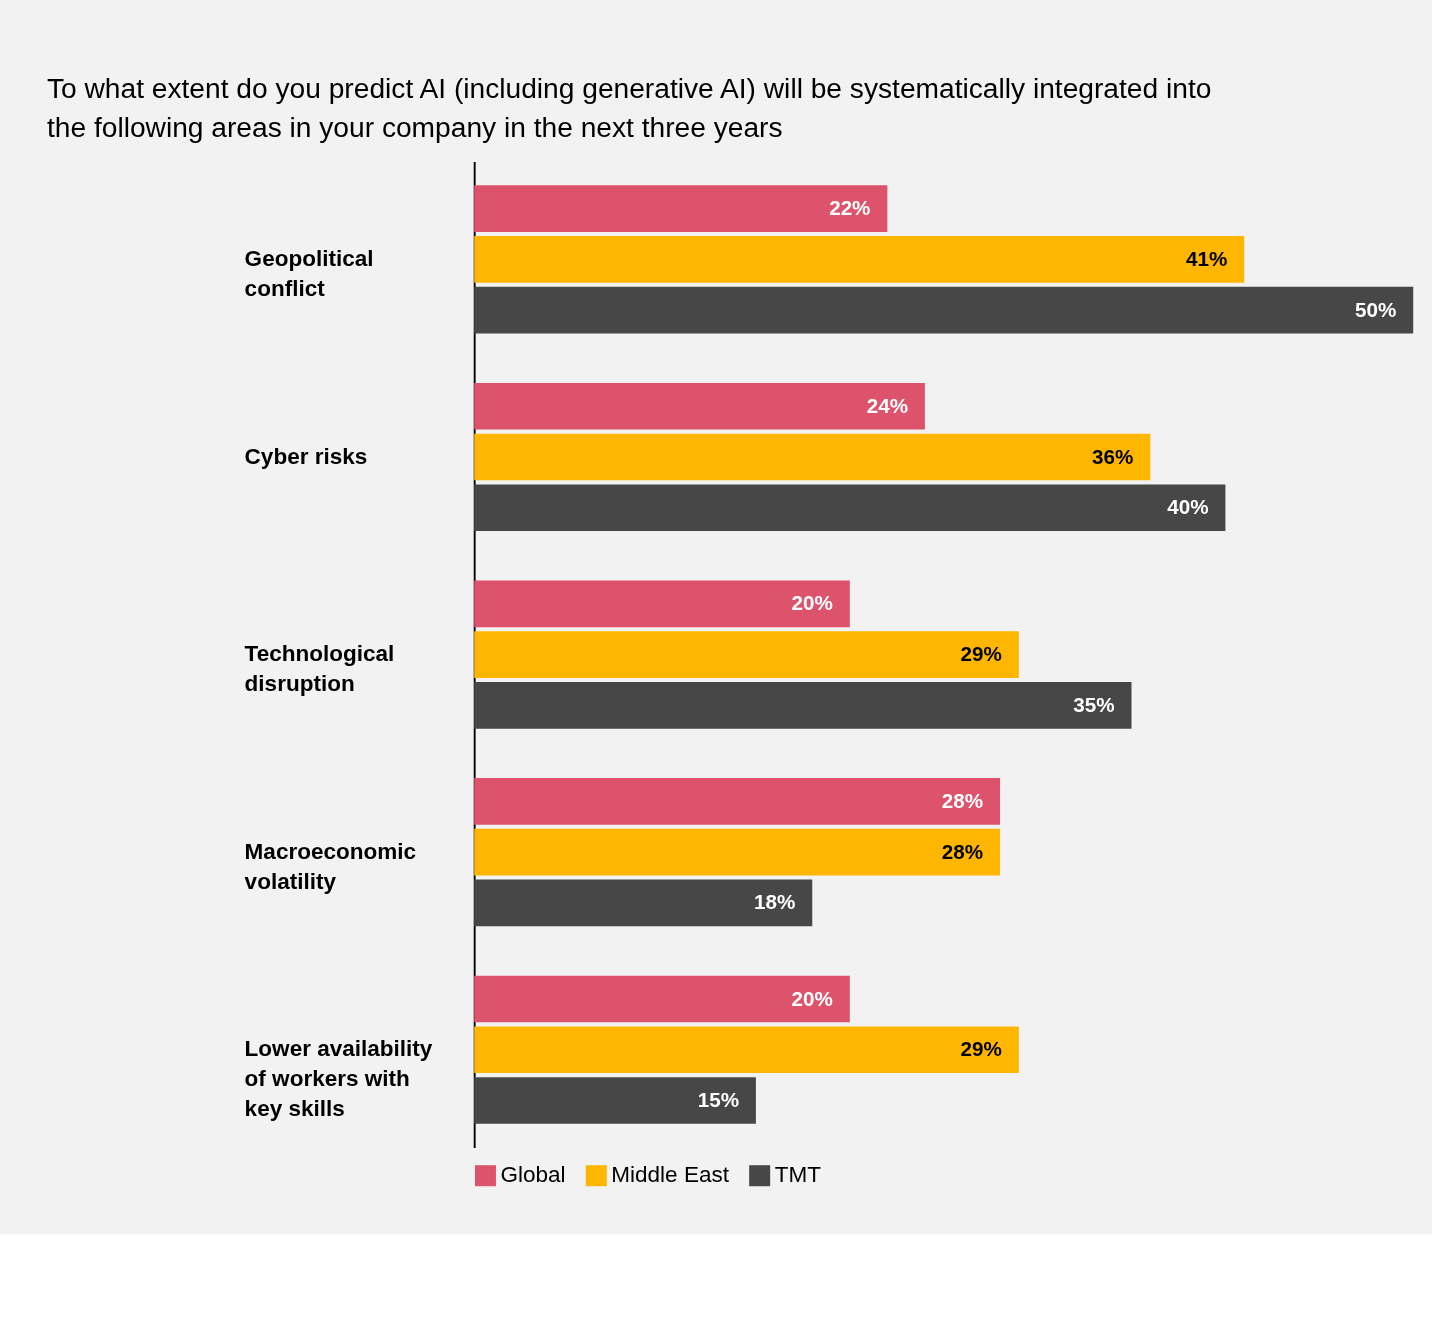  Describe the element at coordinates (850, 208) in the screenshot. I see `data-label: 22%` at that location.